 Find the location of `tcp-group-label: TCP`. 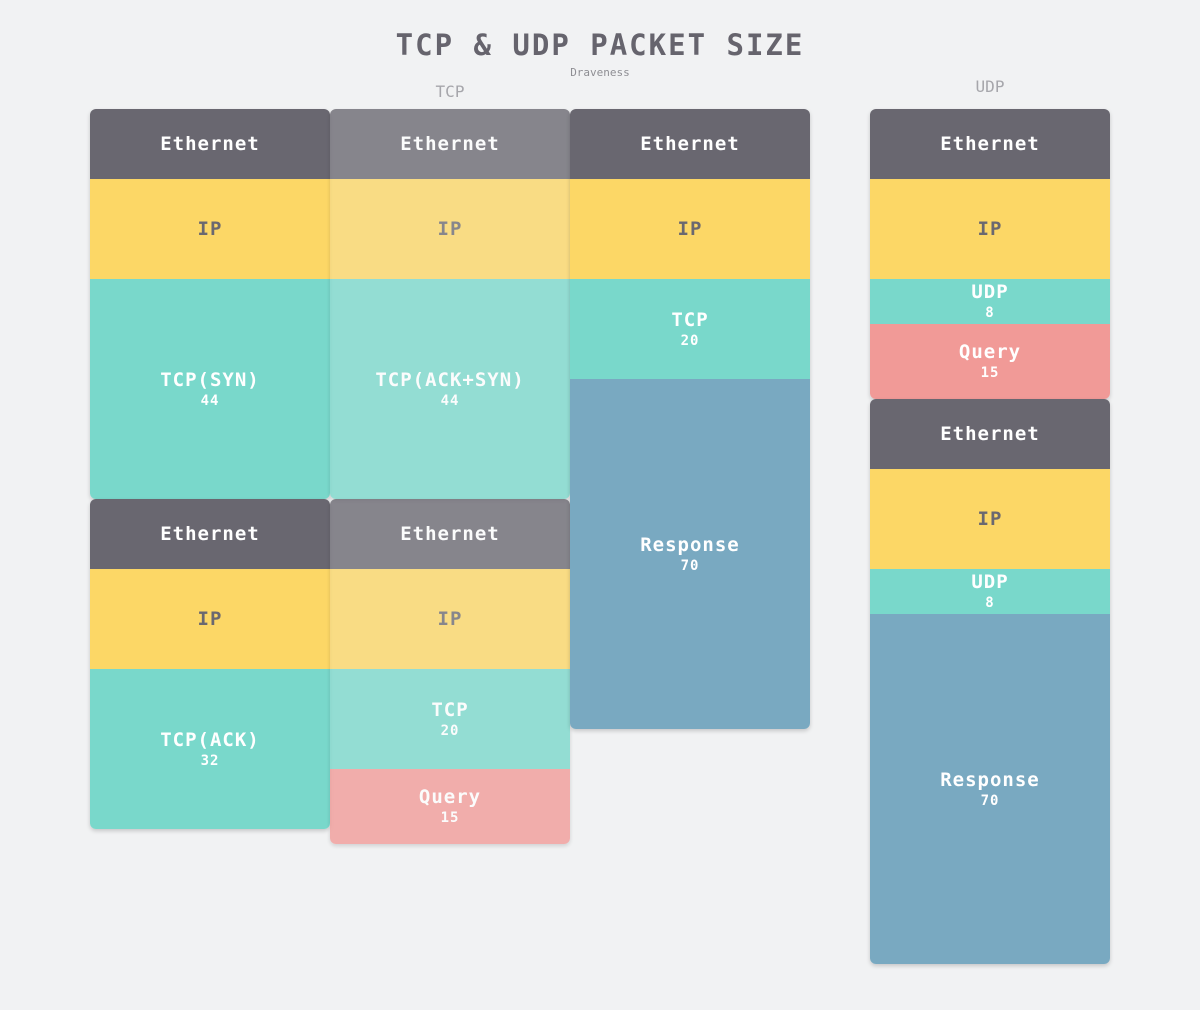

tcp-group-label: TCP is located at coordinates (450, 91).